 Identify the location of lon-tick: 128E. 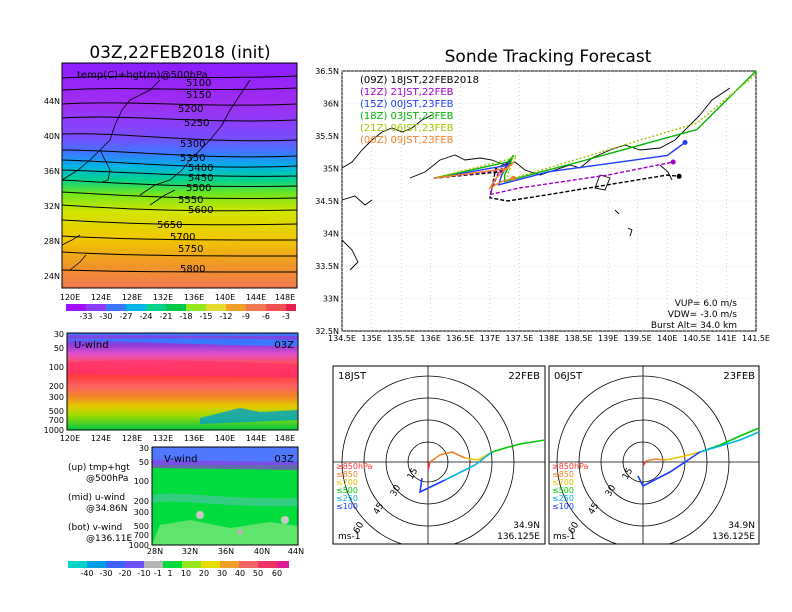
(132, 438).